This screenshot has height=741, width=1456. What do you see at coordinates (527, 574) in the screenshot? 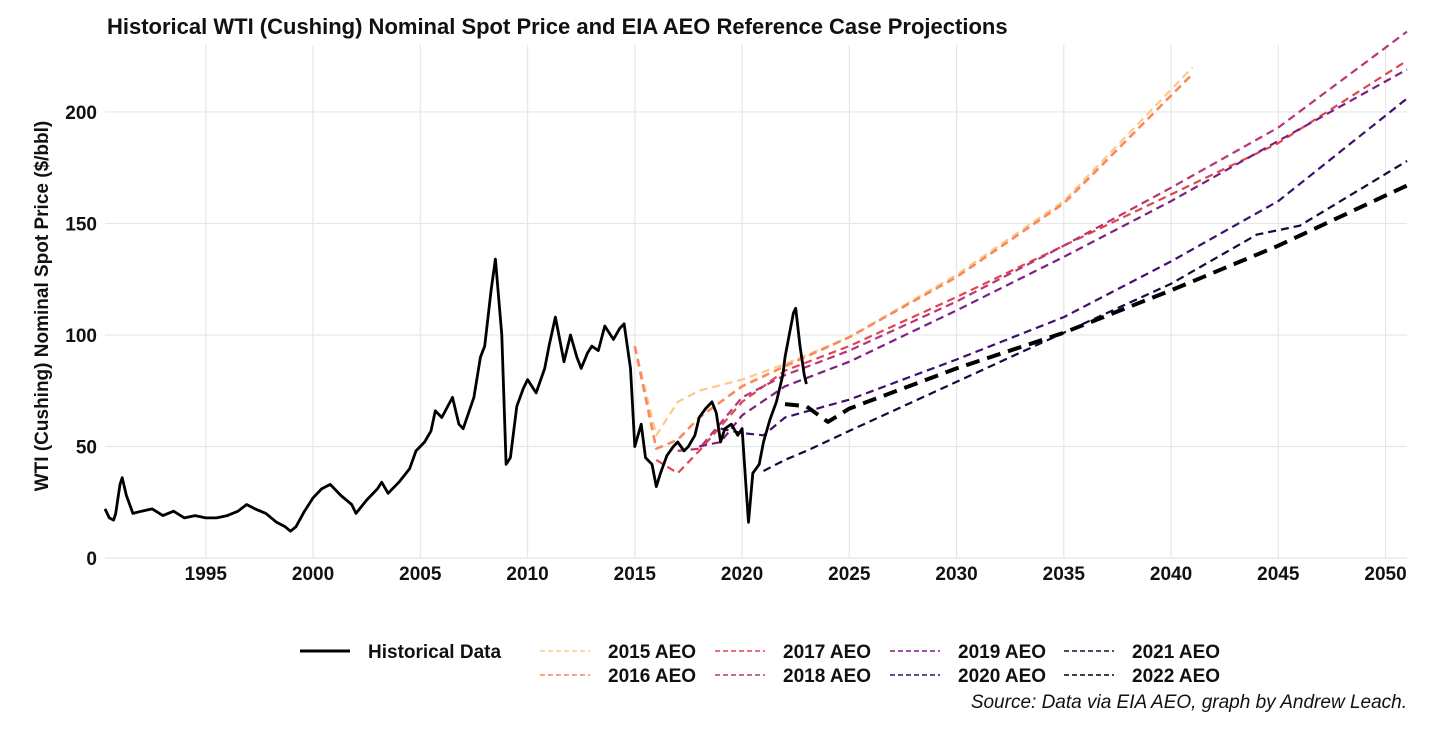
I see `x-tick-label-2010: 2010` at bounding box center [527, 574].